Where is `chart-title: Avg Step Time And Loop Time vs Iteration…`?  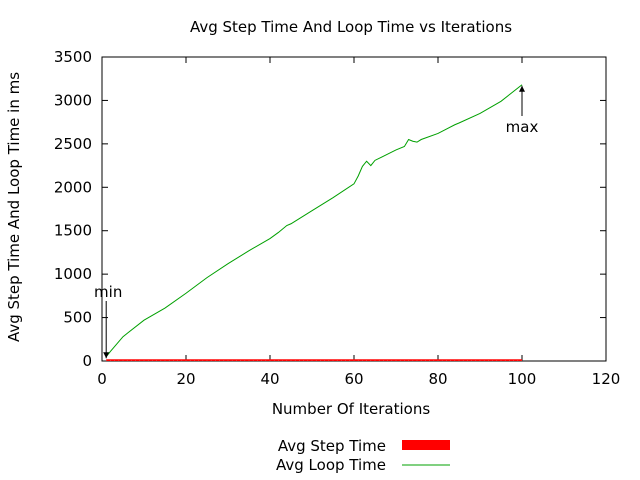
chart-title: Avg Step Time And Loop Time vs Iteration… is located at coordinates (351, 27).